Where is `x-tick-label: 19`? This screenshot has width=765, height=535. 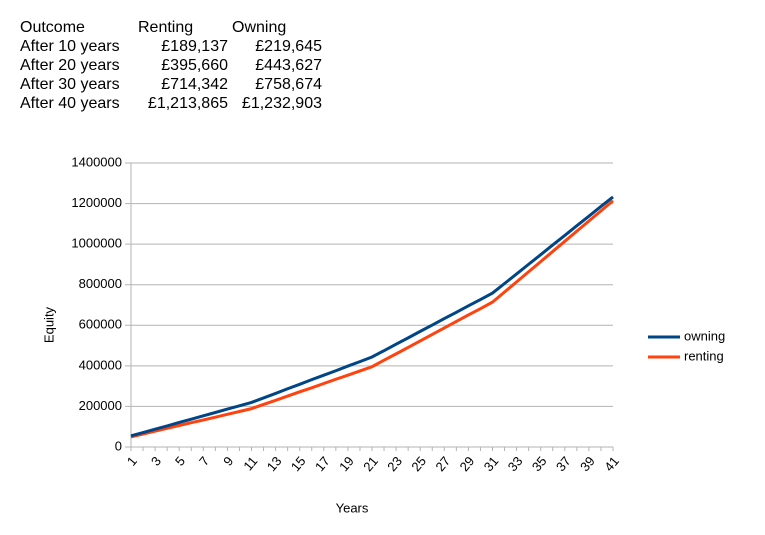
x-tick-label: 19 is located at coordinates (346, 463).